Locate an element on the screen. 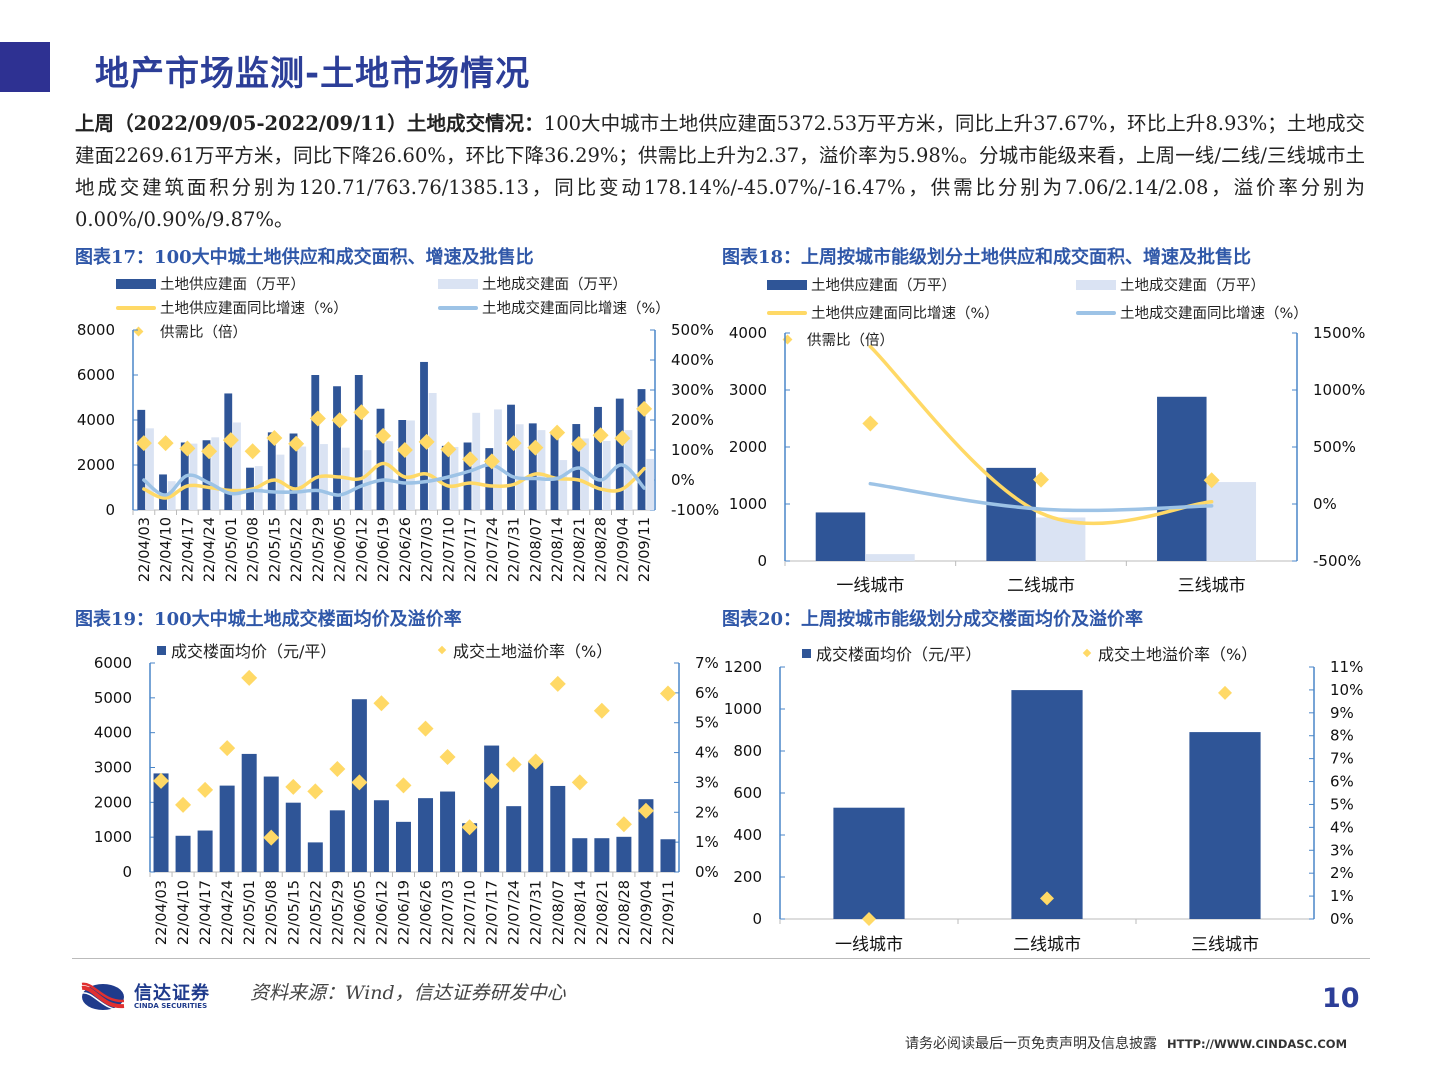 Image resolution: width=1440 pixels, height=1080 pixels. fig17-legend-ratio: 供需比（倍） is located at coordinates (190, 331).